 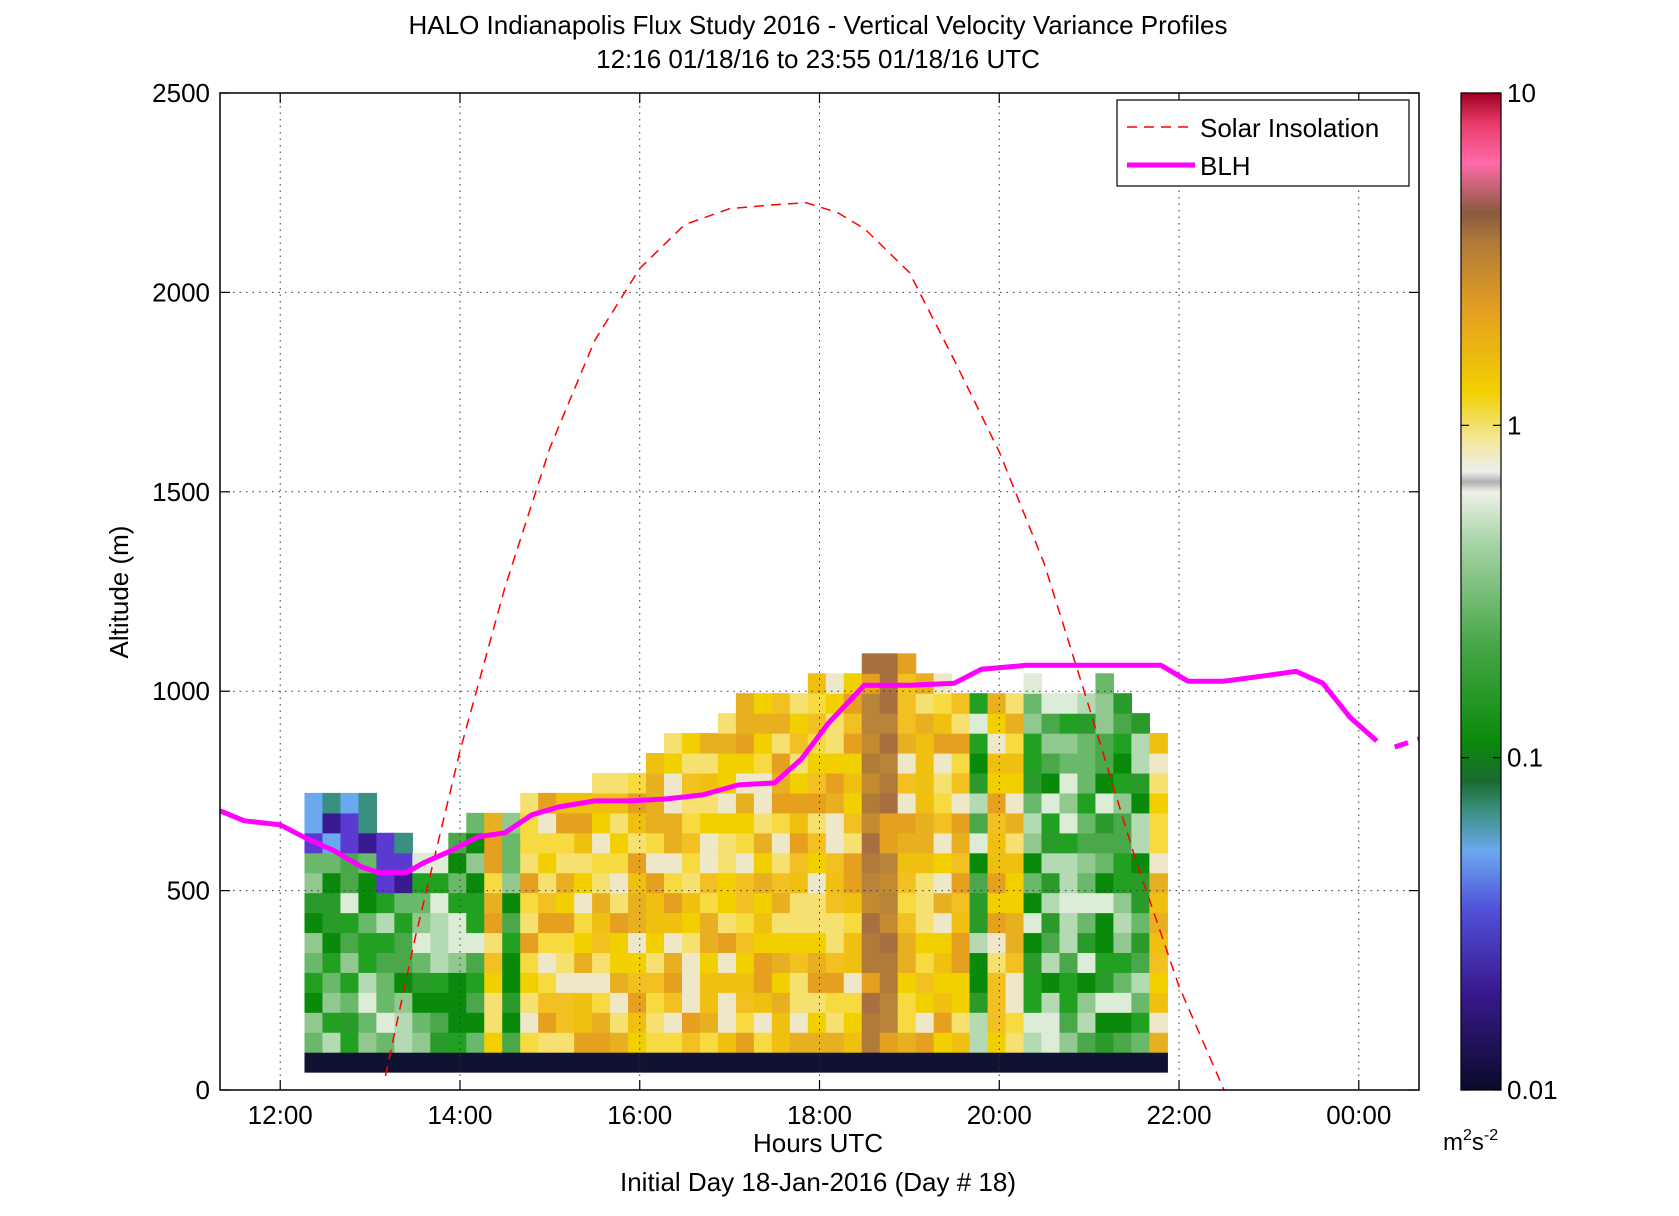 I want to click on colorbar-unit-base: m, so click(x=1453, y=1142).